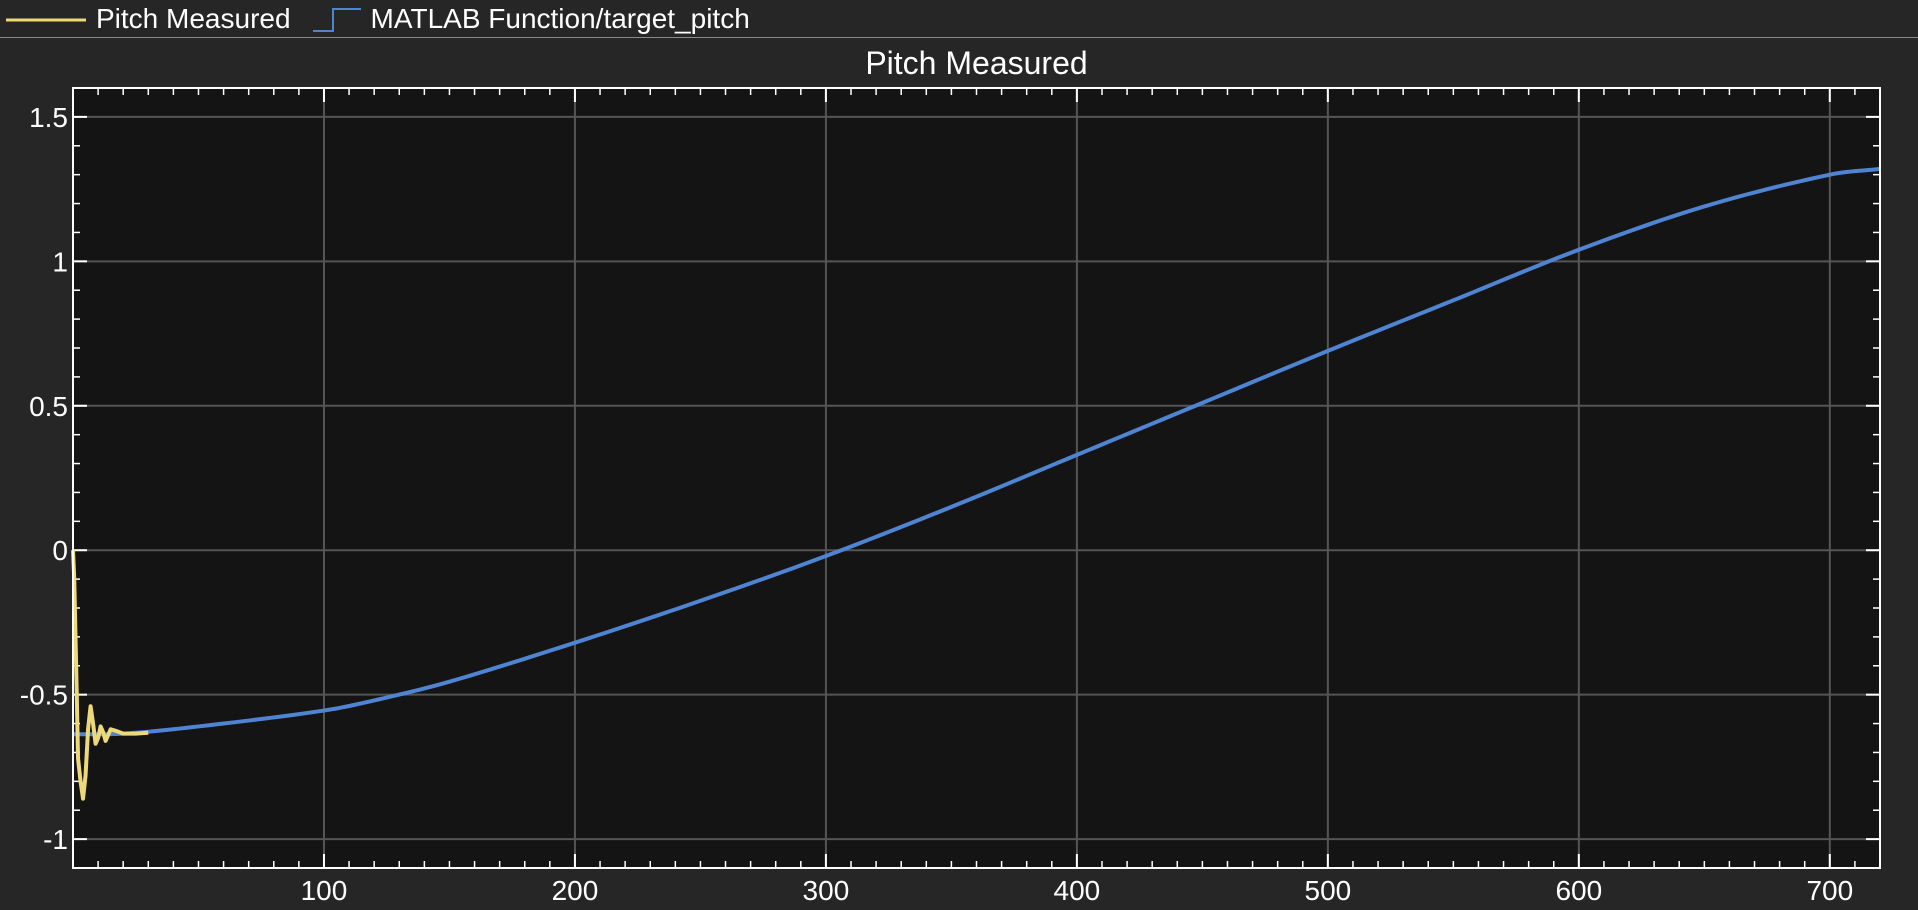  Describe the element at coordinates (44, 695) in the screenshot. I see `y-tick-label: -0.5` at that location.